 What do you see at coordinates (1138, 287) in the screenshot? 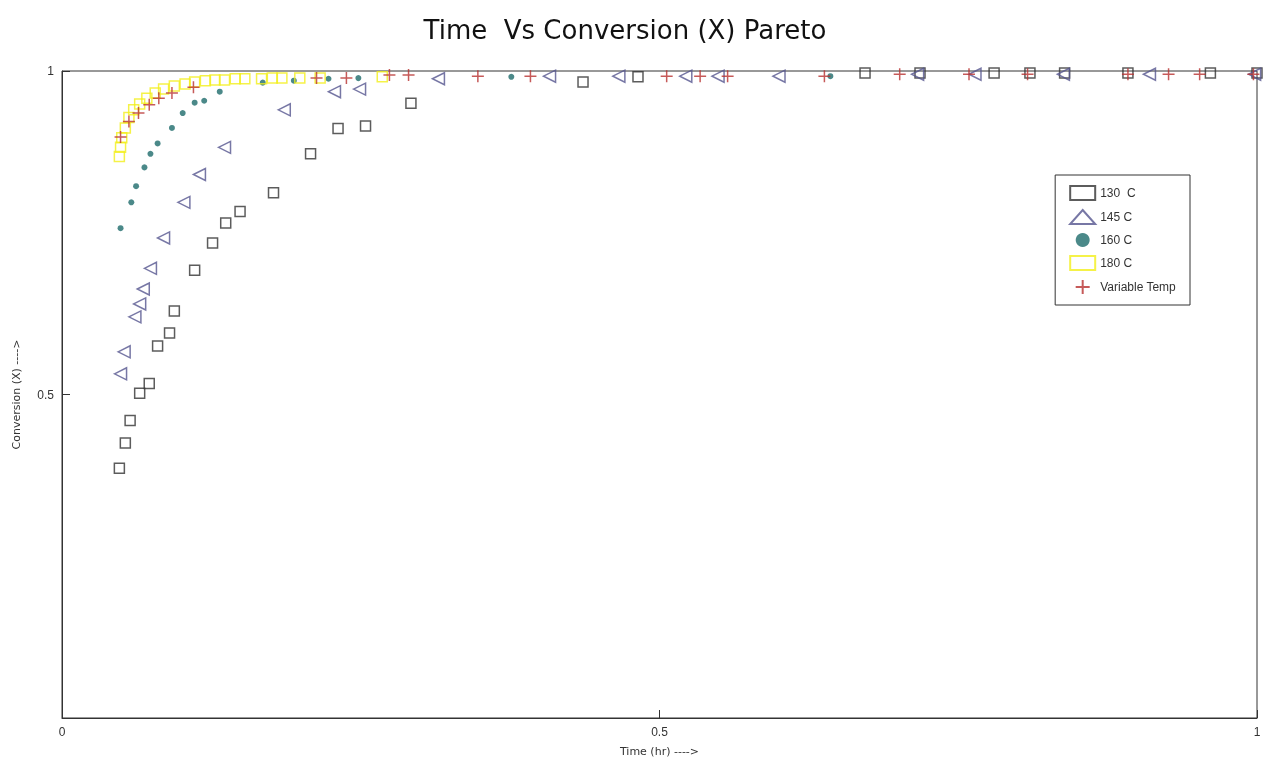
I see `legend-label: Variable Temp` at bounding box center [1138, 287].